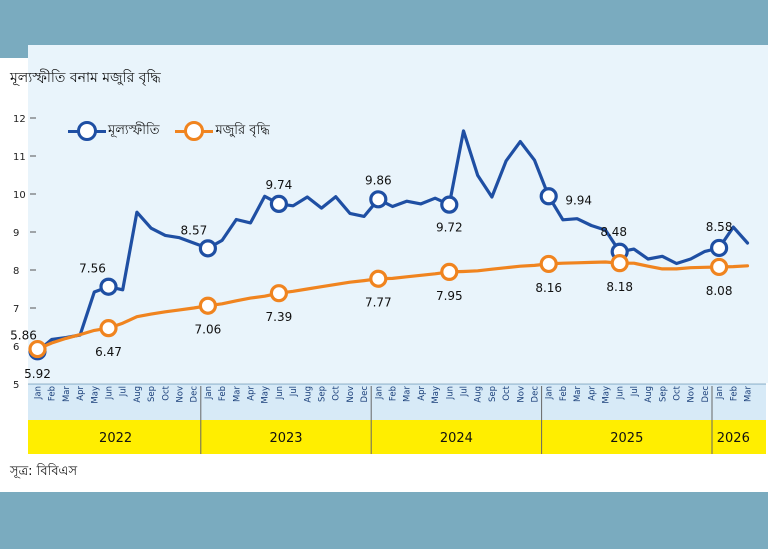 Image resolution: width=768 pixels, height=549 pixels. What do you see at coordinates (92, 269) in the screenshot?
I see `data-label-inflation: 7.56` at bounding box center [92, 269].